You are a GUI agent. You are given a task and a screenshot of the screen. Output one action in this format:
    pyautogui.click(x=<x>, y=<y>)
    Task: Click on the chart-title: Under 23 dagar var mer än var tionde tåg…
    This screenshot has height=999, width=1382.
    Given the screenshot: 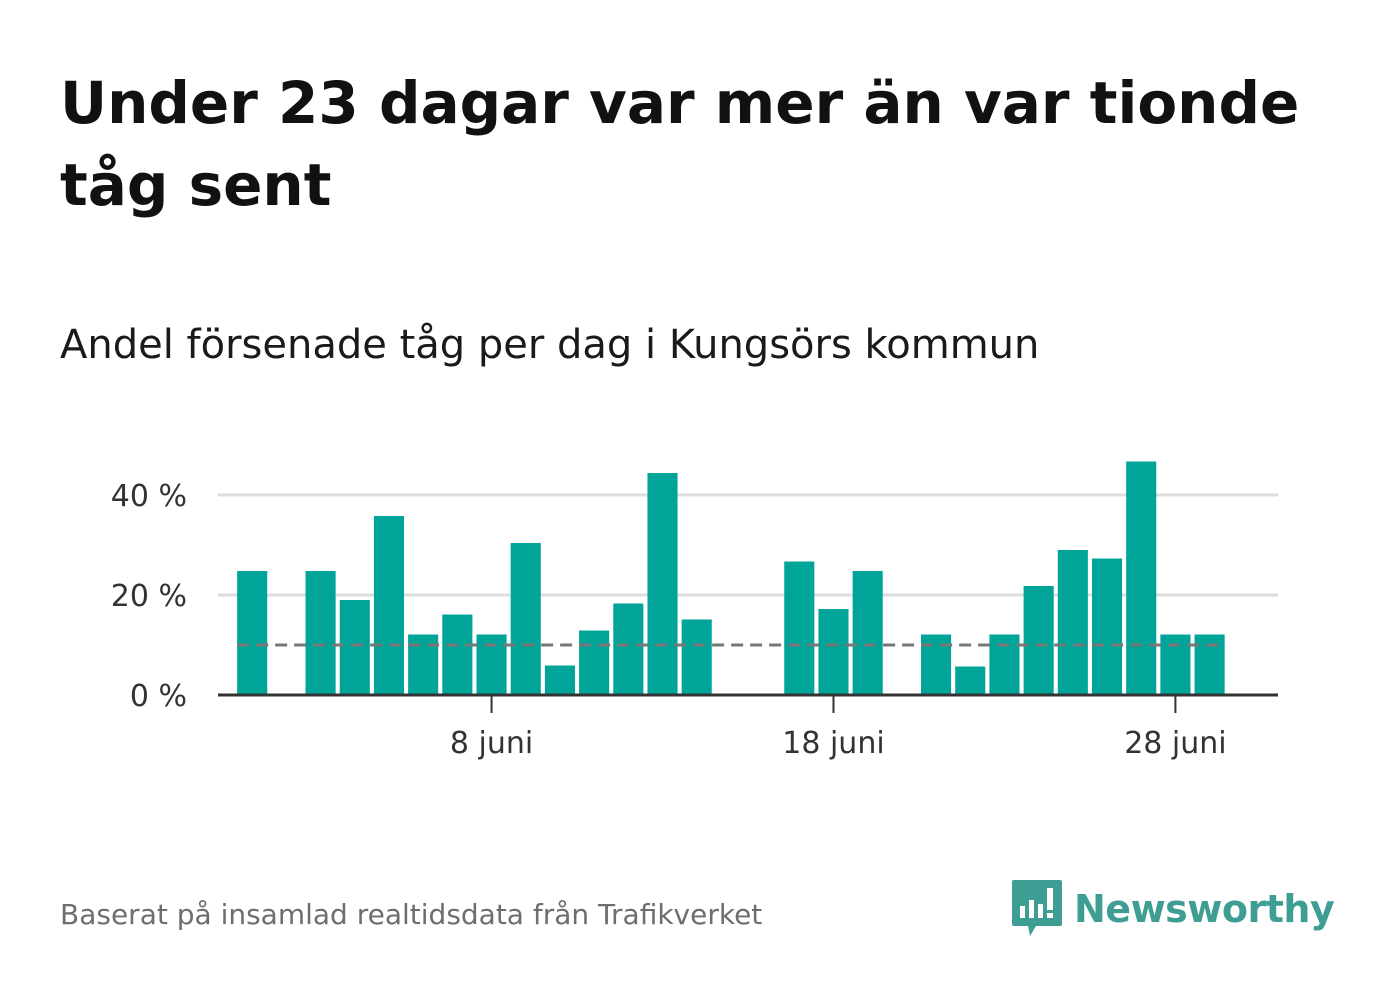 What is the action you would take?
    pyautogui.click(x=680, y=144)
    